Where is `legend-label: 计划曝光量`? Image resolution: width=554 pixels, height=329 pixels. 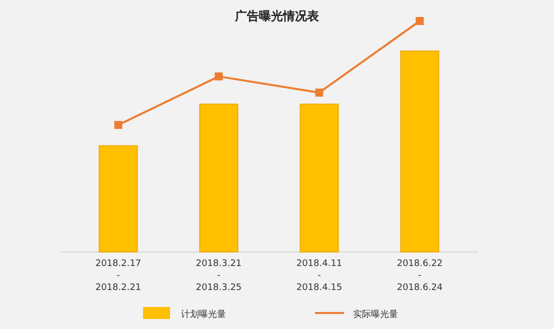 legend-label: 计划曝光量 is located at coordinates (203, 314).